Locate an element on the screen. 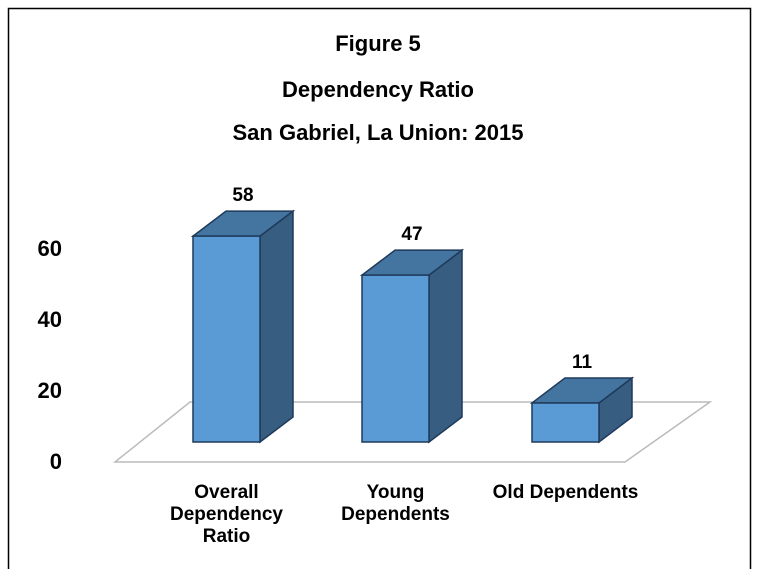  y-tick-label: 20 is located at coordinates (50, 390).